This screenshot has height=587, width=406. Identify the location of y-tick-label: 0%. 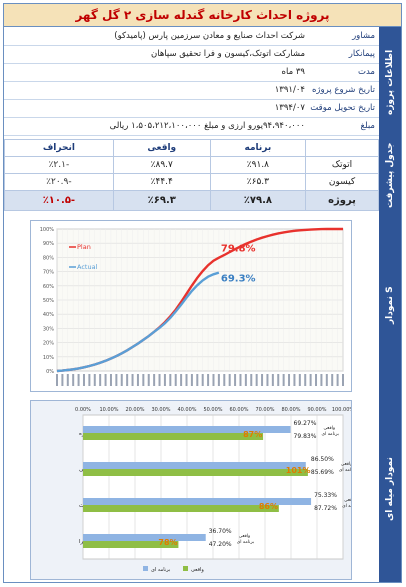
(50, 372).